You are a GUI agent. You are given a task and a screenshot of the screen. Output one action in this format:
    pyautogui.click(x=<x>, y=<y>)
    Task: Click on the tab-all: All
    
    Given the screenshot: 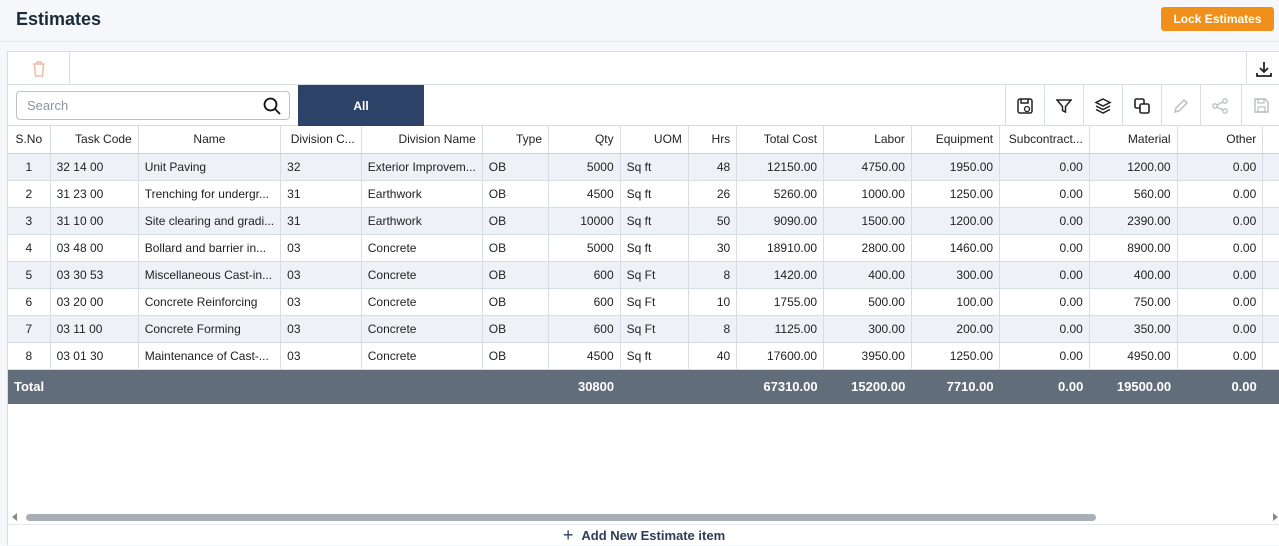 What is the action you would take?
    pyautogui.click(x=361, y=105)
    